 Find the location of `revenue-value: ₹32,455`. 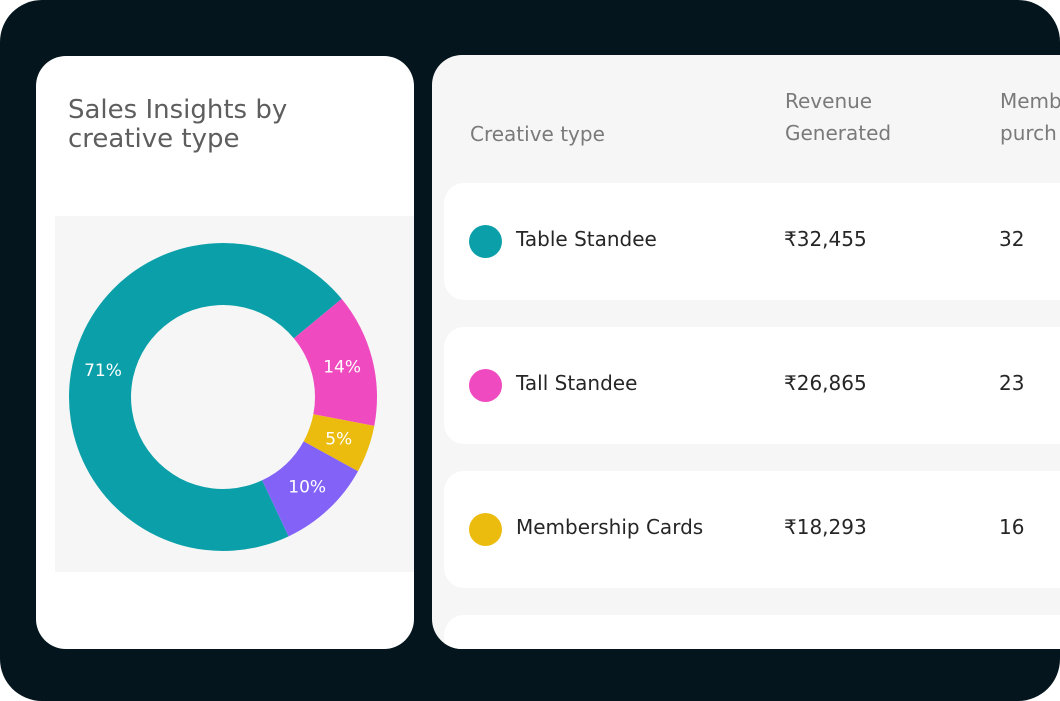

revenue-value: ₹32,455 is located at coordinates (825, 239).